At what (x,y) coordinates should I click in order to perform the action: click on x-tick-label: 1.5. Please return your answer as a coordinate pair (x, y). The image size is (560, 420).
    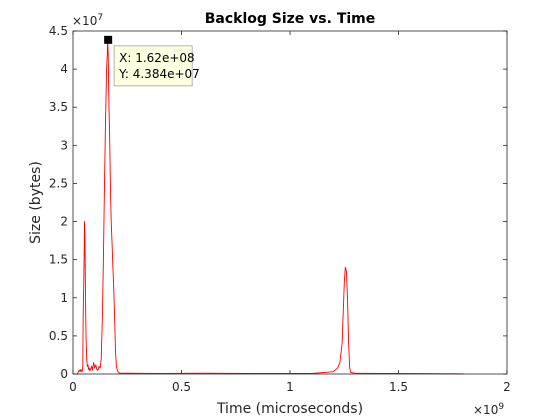
    Looking at the image, I should click on (398, 387).